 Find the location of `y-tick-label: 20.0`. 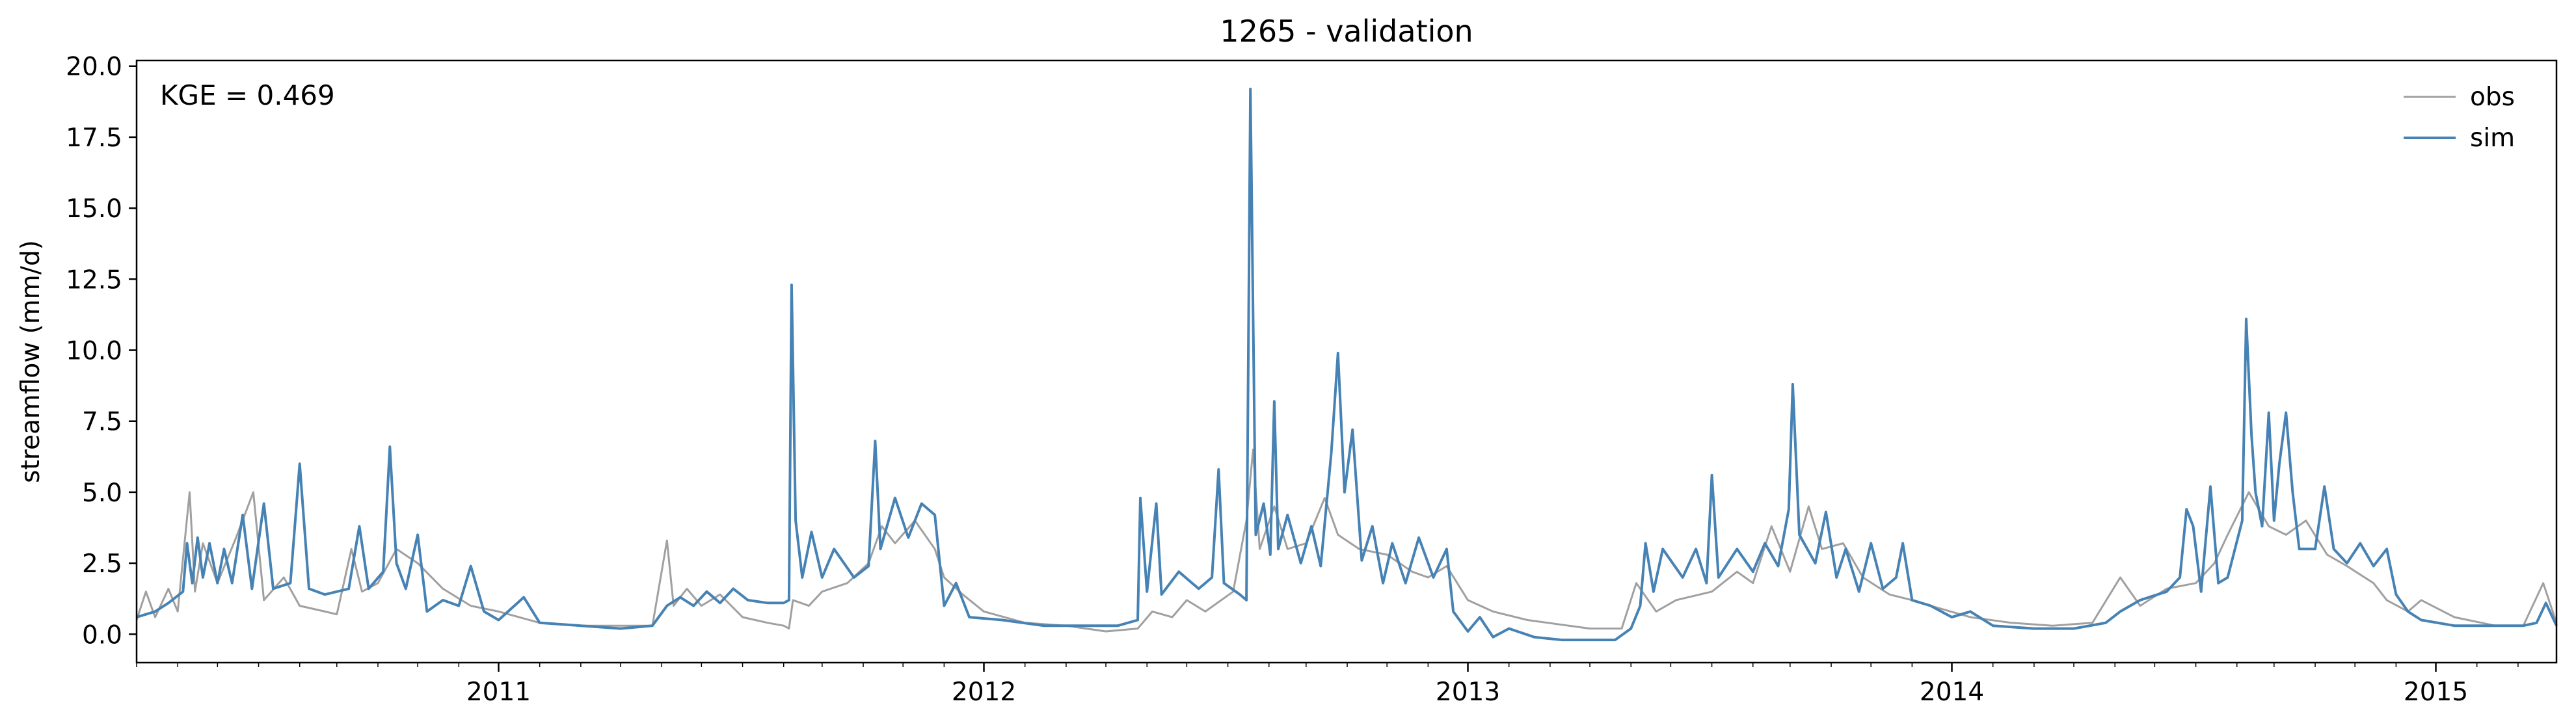

y-tick-label: 20.0 is located at coordinates (94, 67).